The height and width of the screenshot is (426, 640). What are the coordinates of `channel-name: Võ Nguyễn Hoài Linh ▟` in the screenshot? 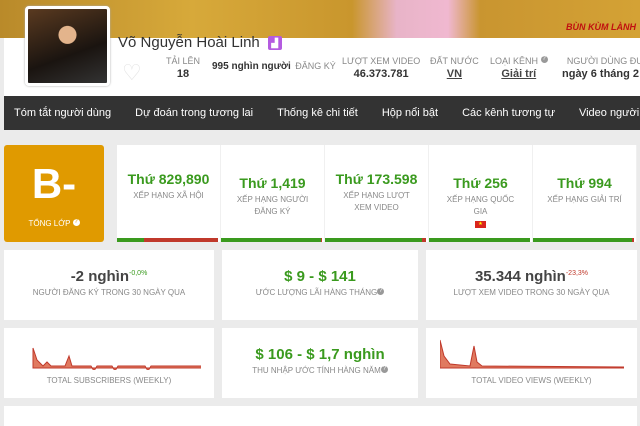 It's located at (200, 42).